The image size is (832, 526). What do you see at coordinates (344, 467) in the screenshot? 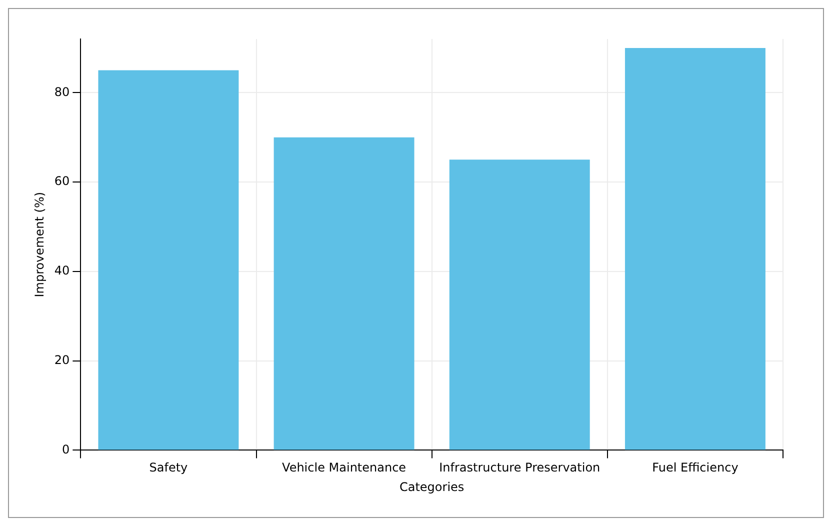
I see `x-tick-label: Vehicle Maintenance` at bounding box center [344, 467].